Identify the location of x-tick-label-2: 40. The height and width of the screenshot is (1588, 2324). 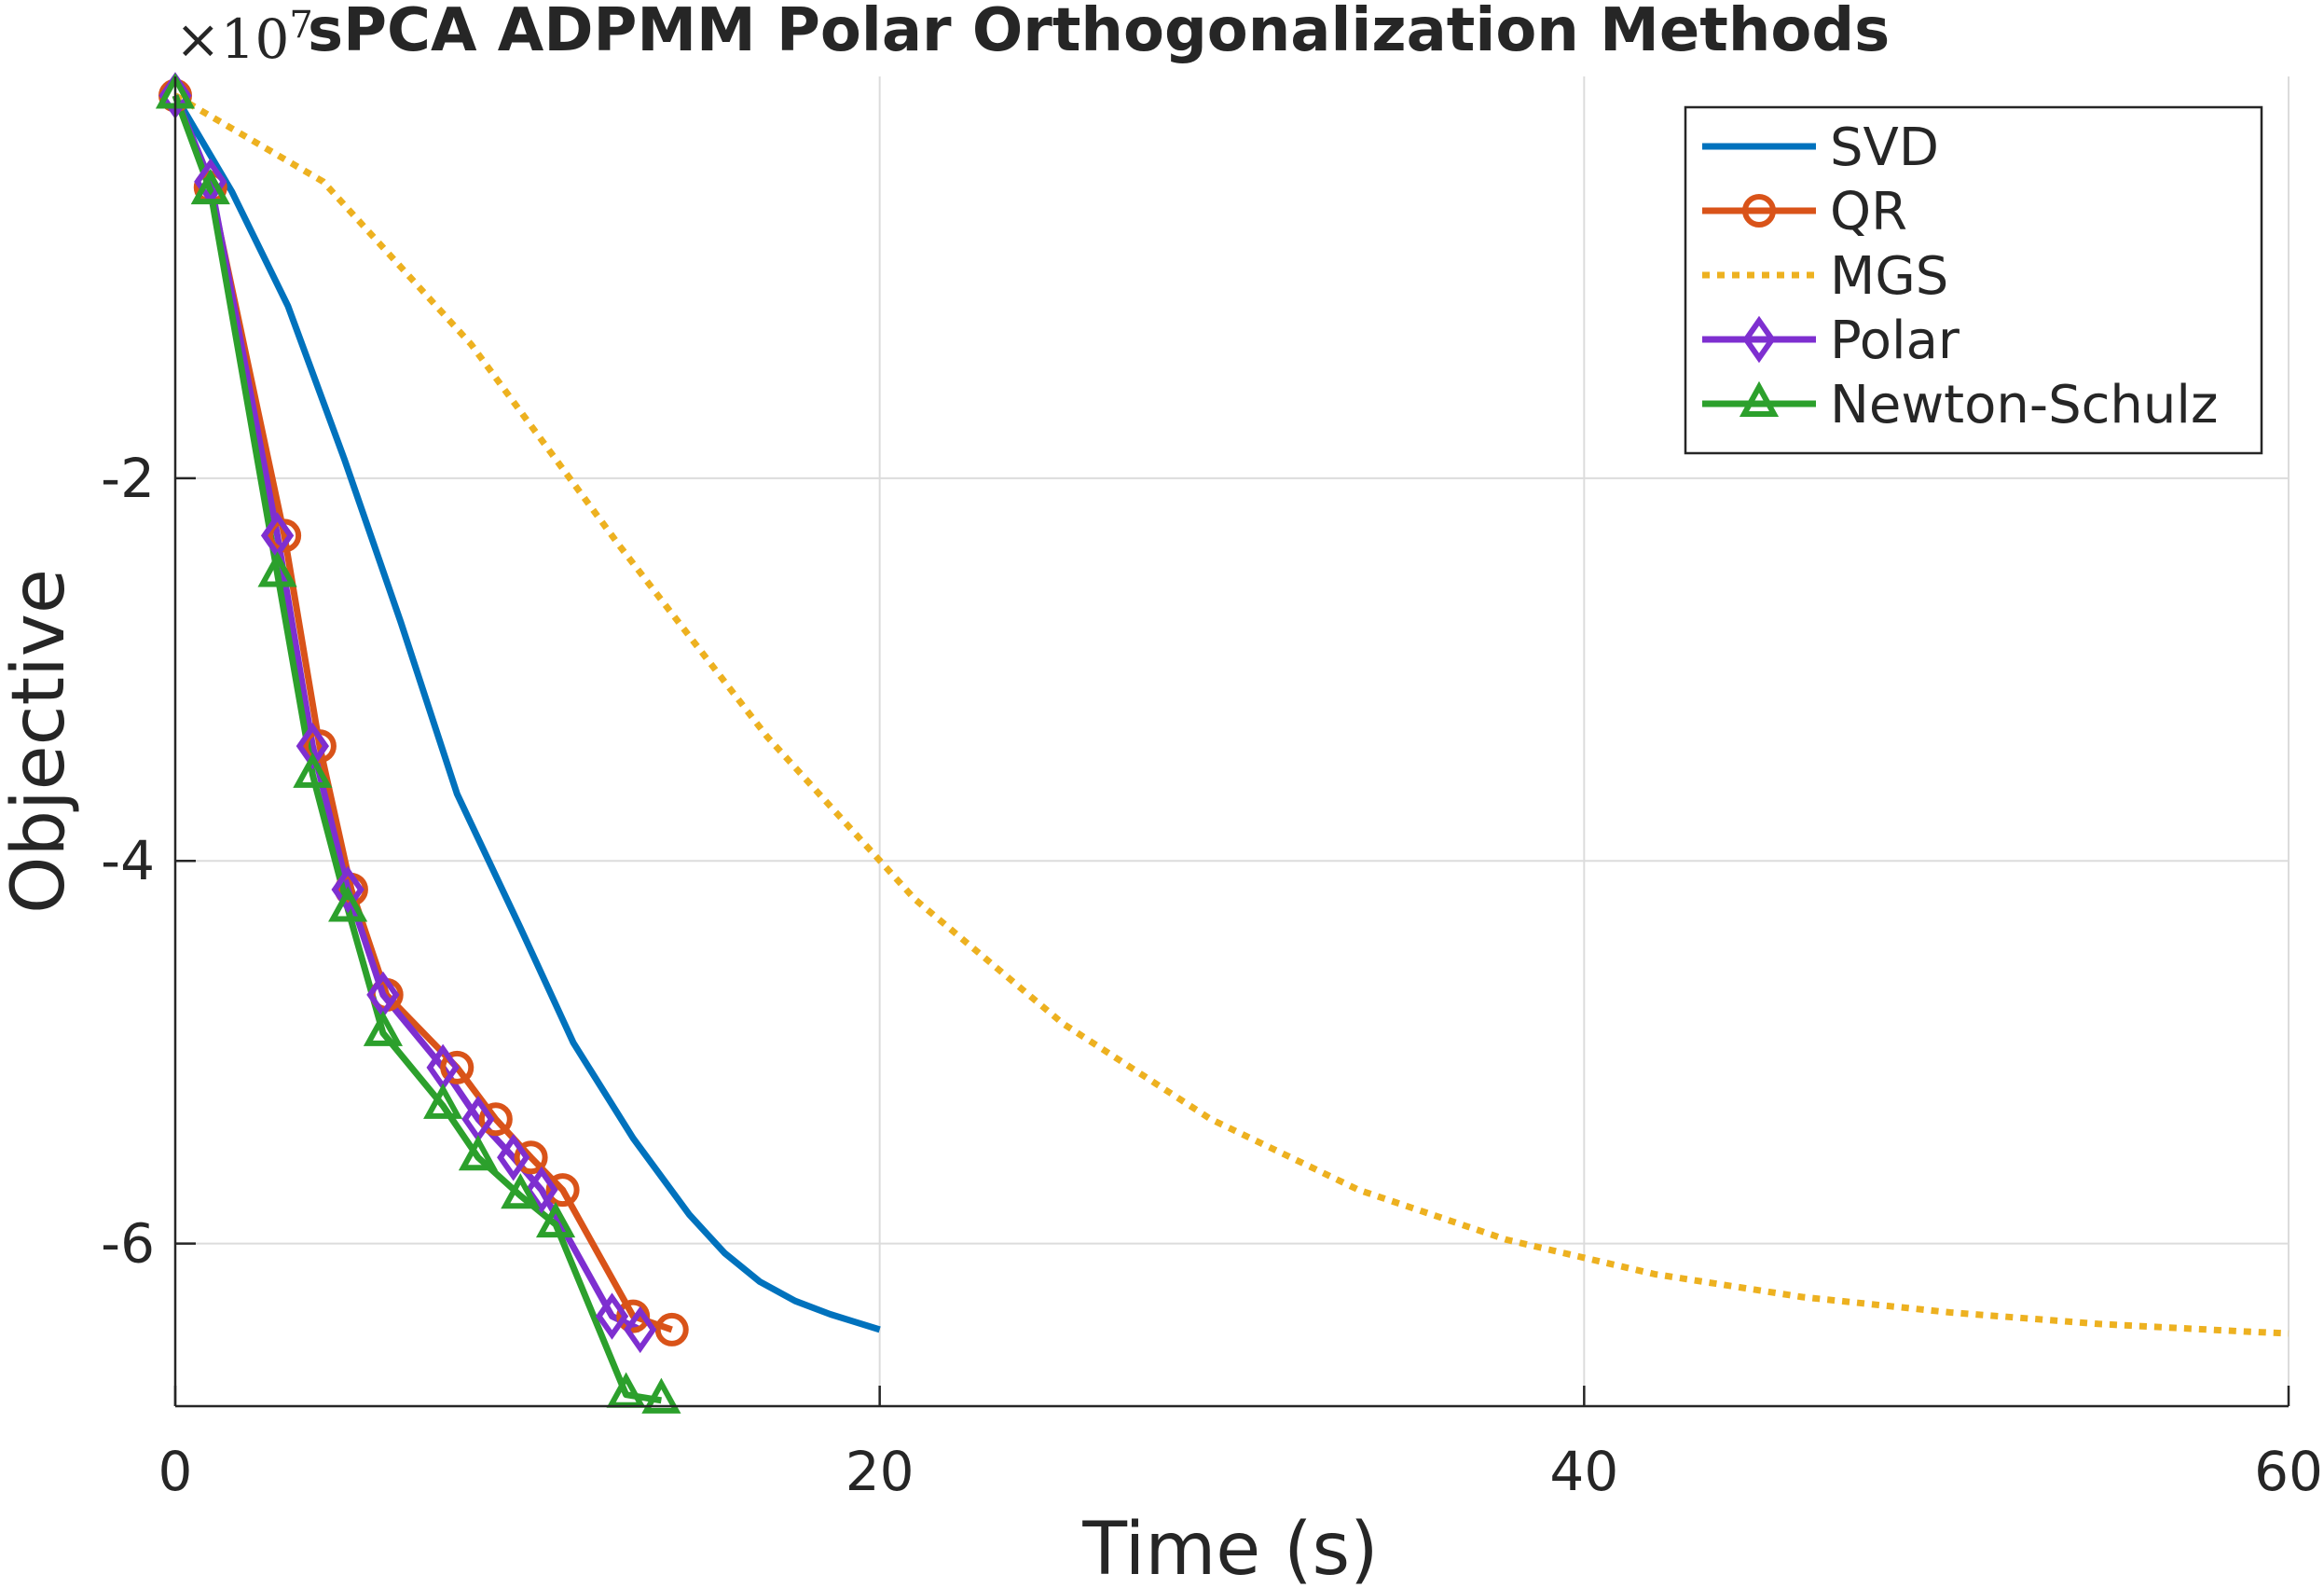
(1583, 1471).